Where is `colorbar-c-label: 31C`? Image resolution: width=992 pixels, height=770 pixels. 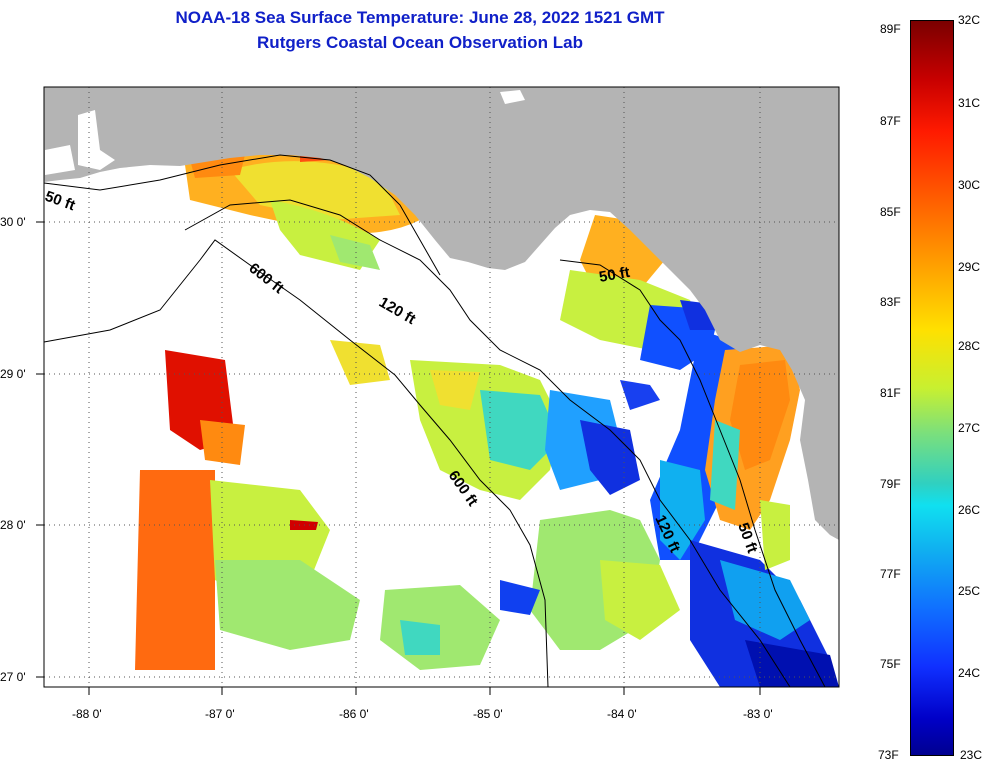 colorbar-c-label: 31C is located at coordinates (969, 103).